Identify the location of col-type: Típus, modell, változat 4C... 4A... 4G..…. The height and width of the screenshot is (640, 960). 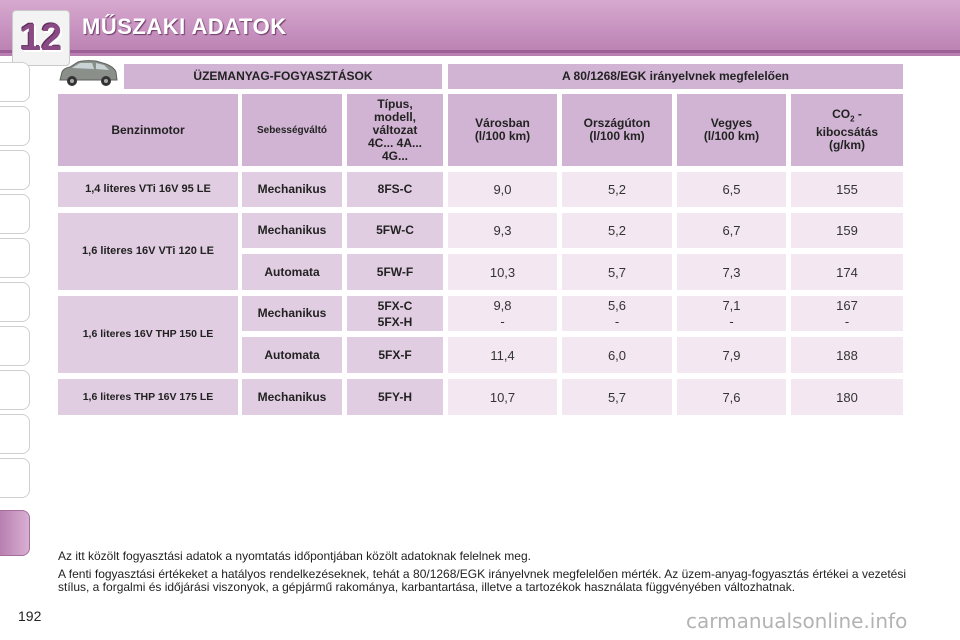
(395, 130).